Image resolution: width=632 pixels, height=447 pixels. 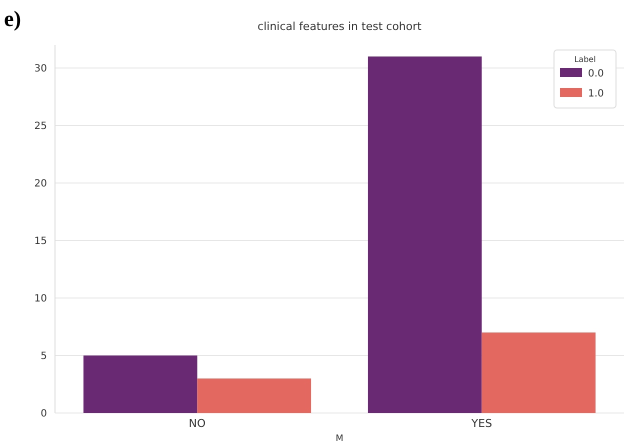 What do you see at coordinates (596, 94) in the screenshot?
I see `legend-label: 1.0` at bounding box center [596, 94].